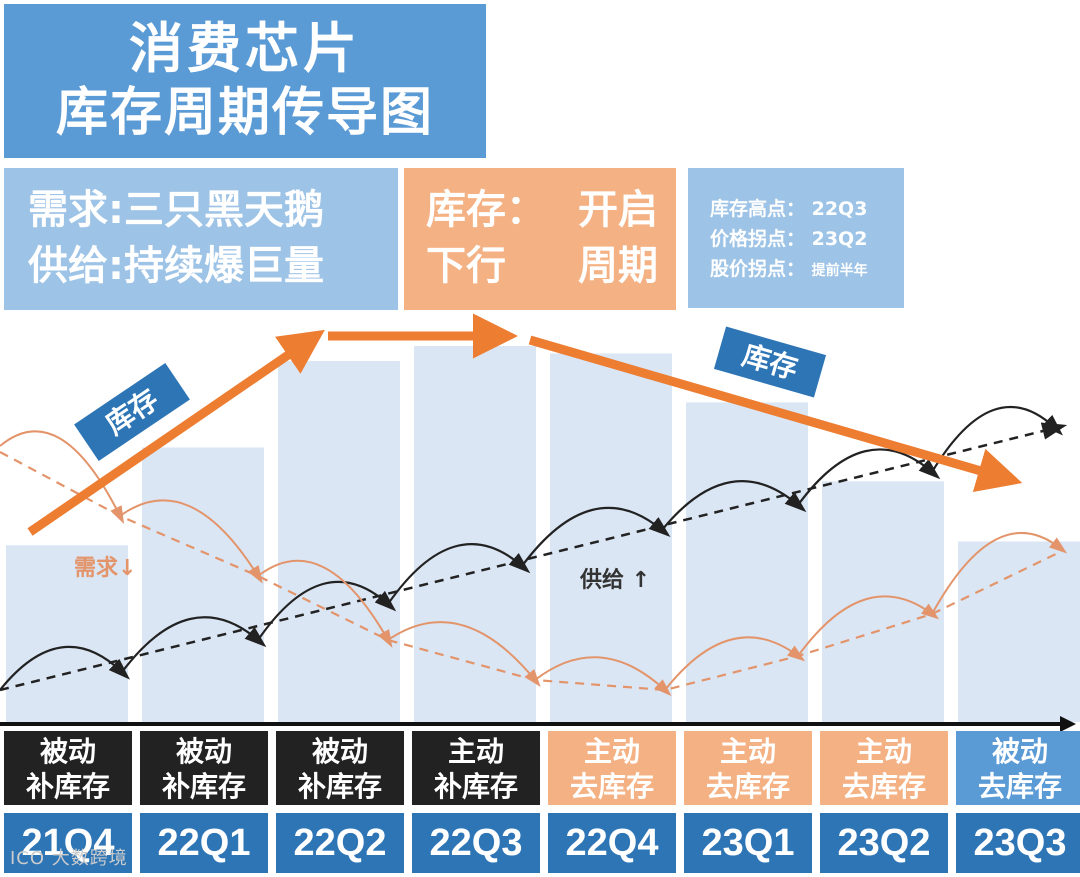  I want to click on inventory-up-arrow, so click(176, 432).